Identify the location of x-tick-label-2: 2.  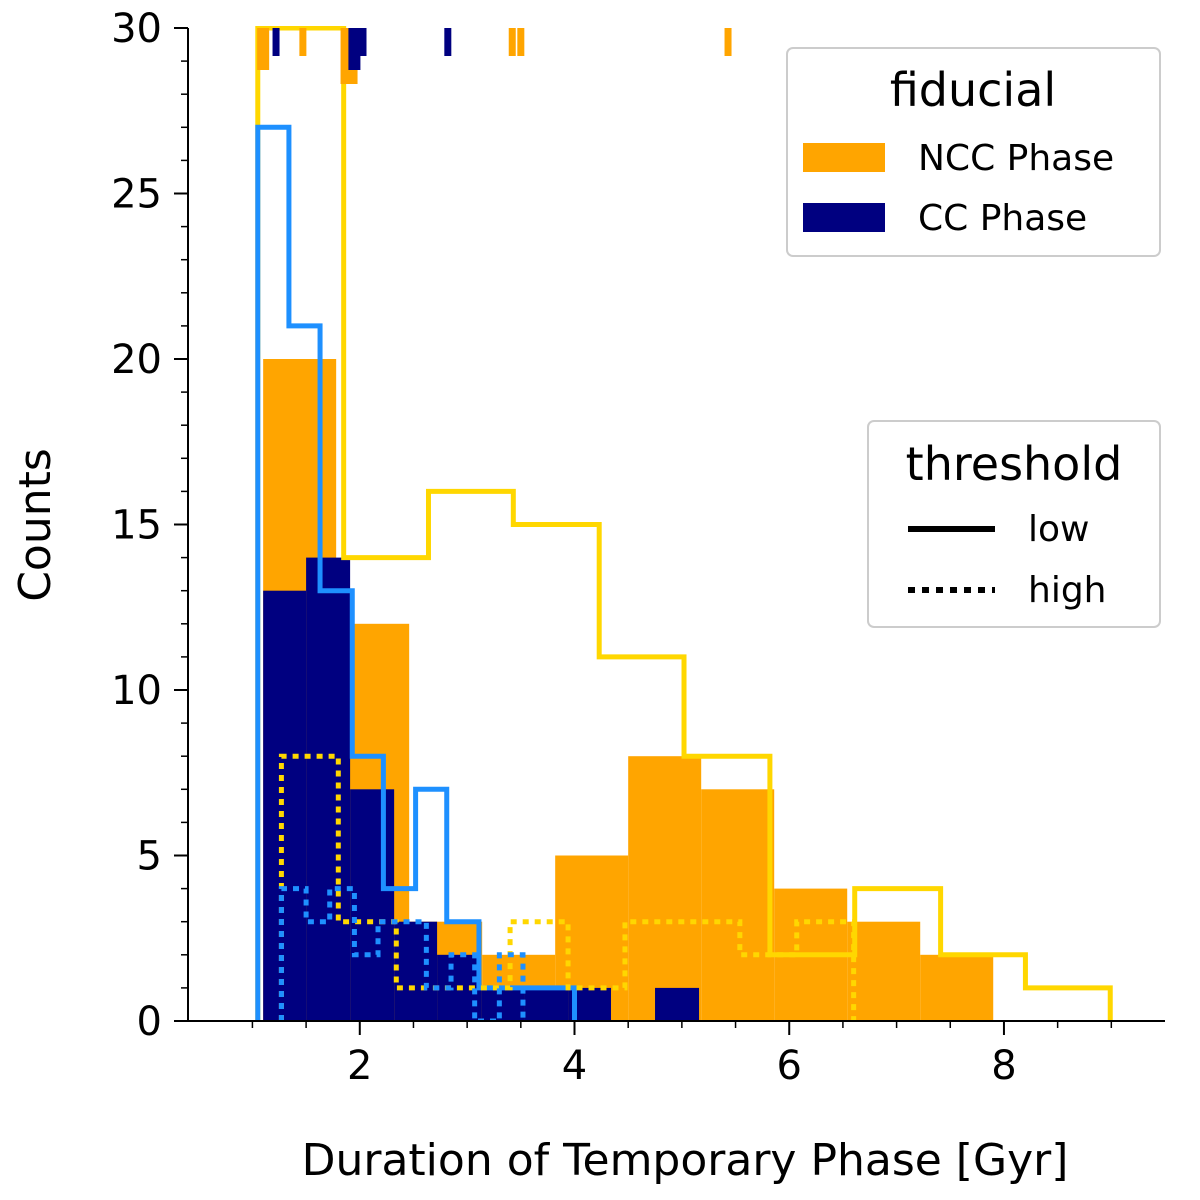
(359, 1066).